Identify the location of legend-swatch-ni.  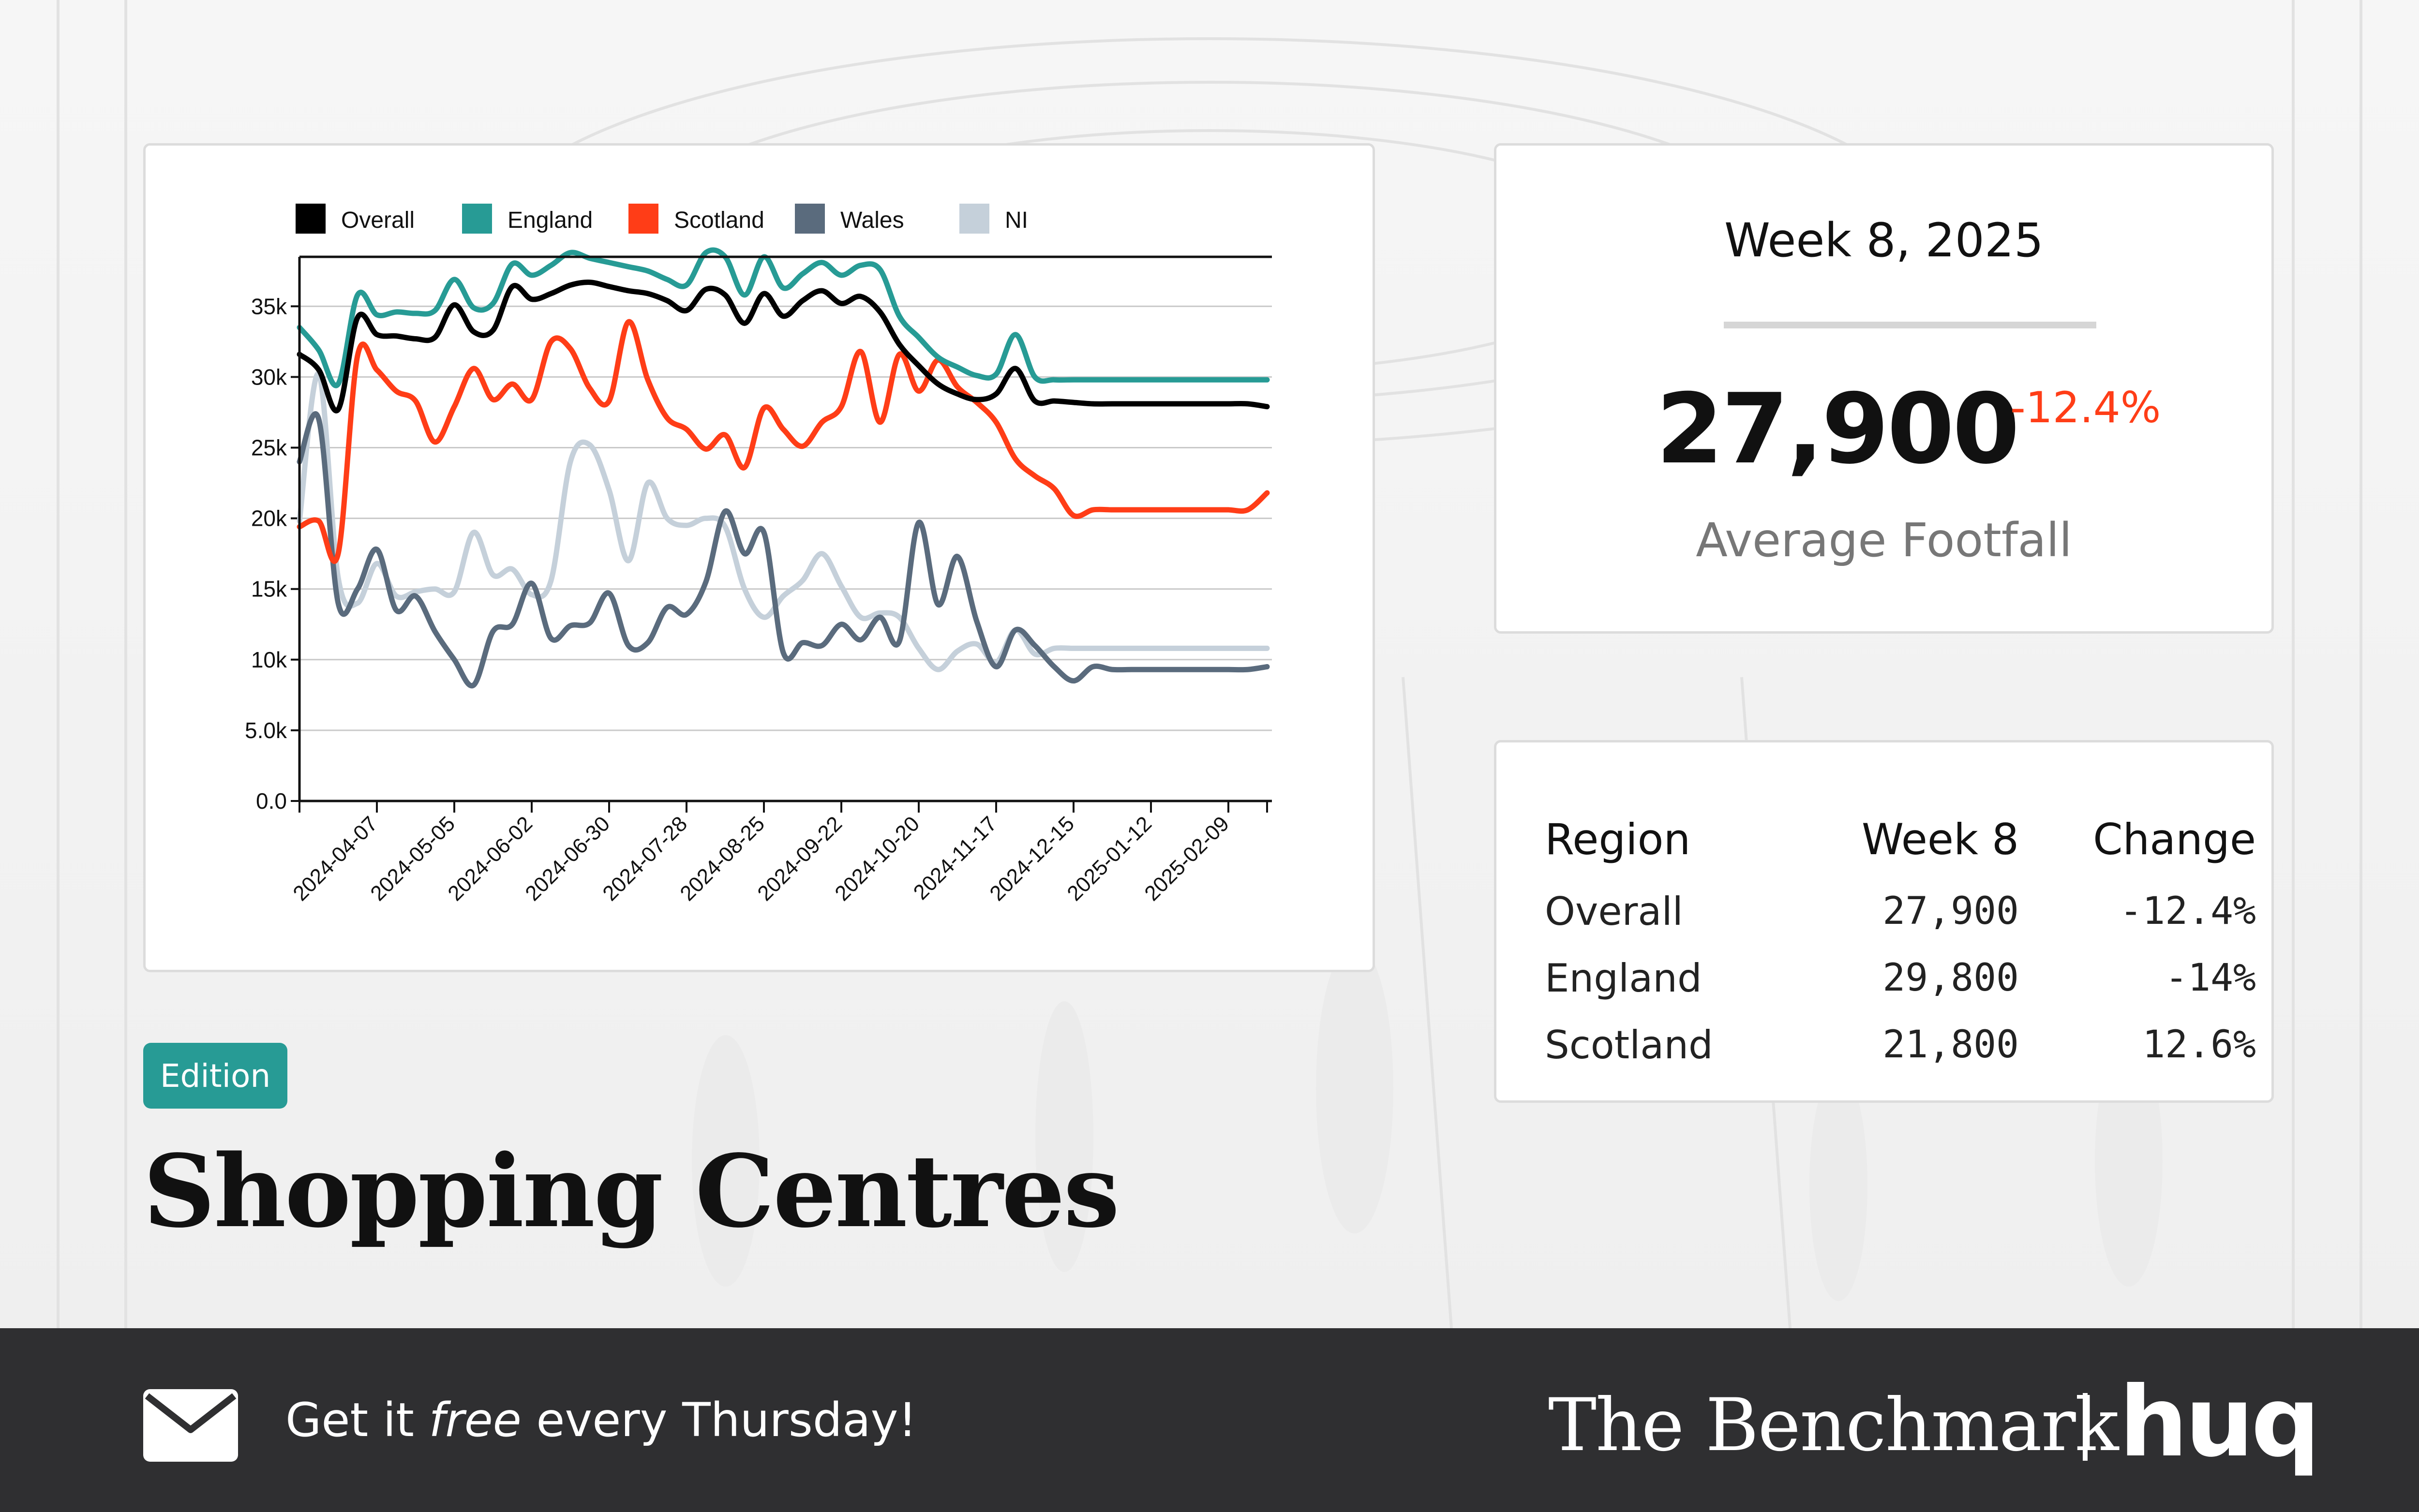
(974, 219).